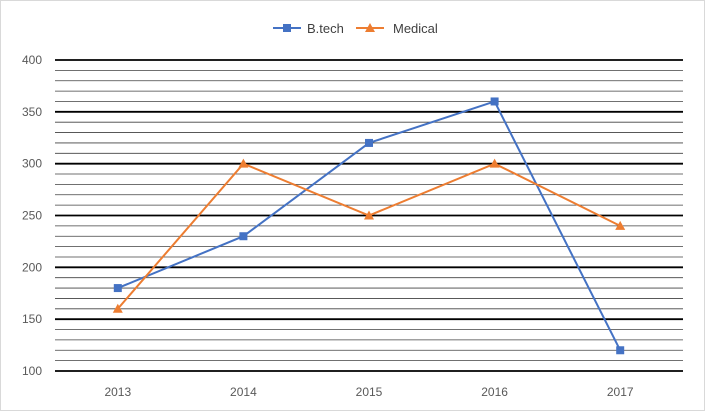  Describe the element at coordinates (620, 392) in the screenshot. I see `x-tick-label: 2017` at that location.